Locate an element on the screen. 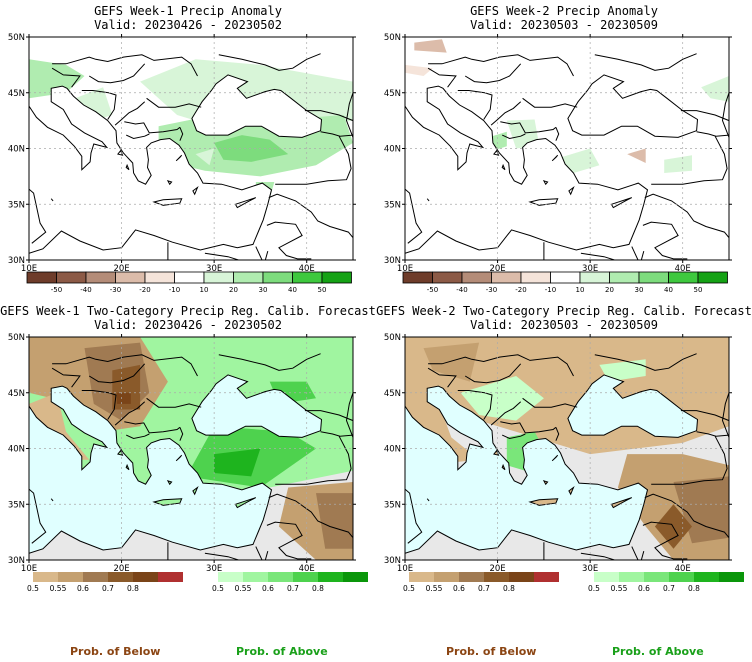 The image size is (752, 662). wet-anomaly-region is located at coordinates (678, 164).